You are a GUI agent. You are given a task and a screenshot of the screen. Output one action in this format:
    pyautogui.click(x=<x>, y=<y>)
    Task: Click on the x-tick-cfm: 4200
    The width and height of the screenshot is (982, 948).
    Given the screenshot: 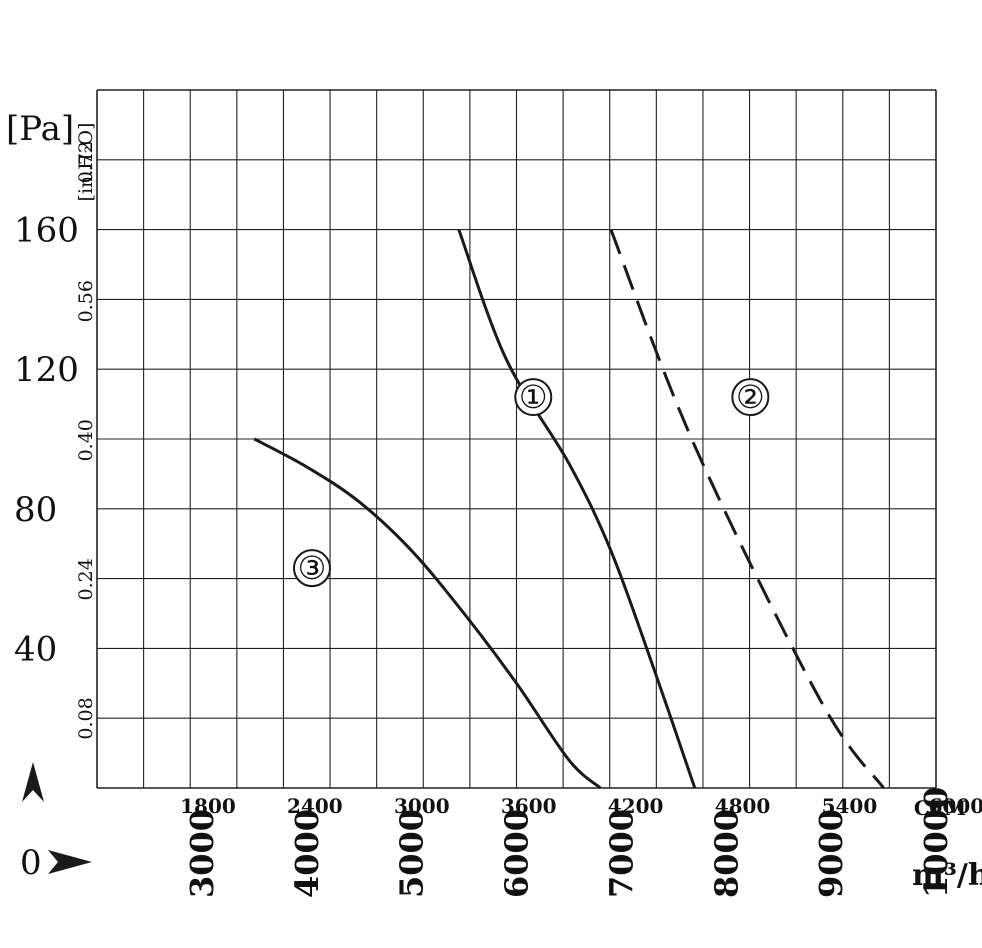 What is the action you would take?
    pyautogui.click(x=636, y=806)
    